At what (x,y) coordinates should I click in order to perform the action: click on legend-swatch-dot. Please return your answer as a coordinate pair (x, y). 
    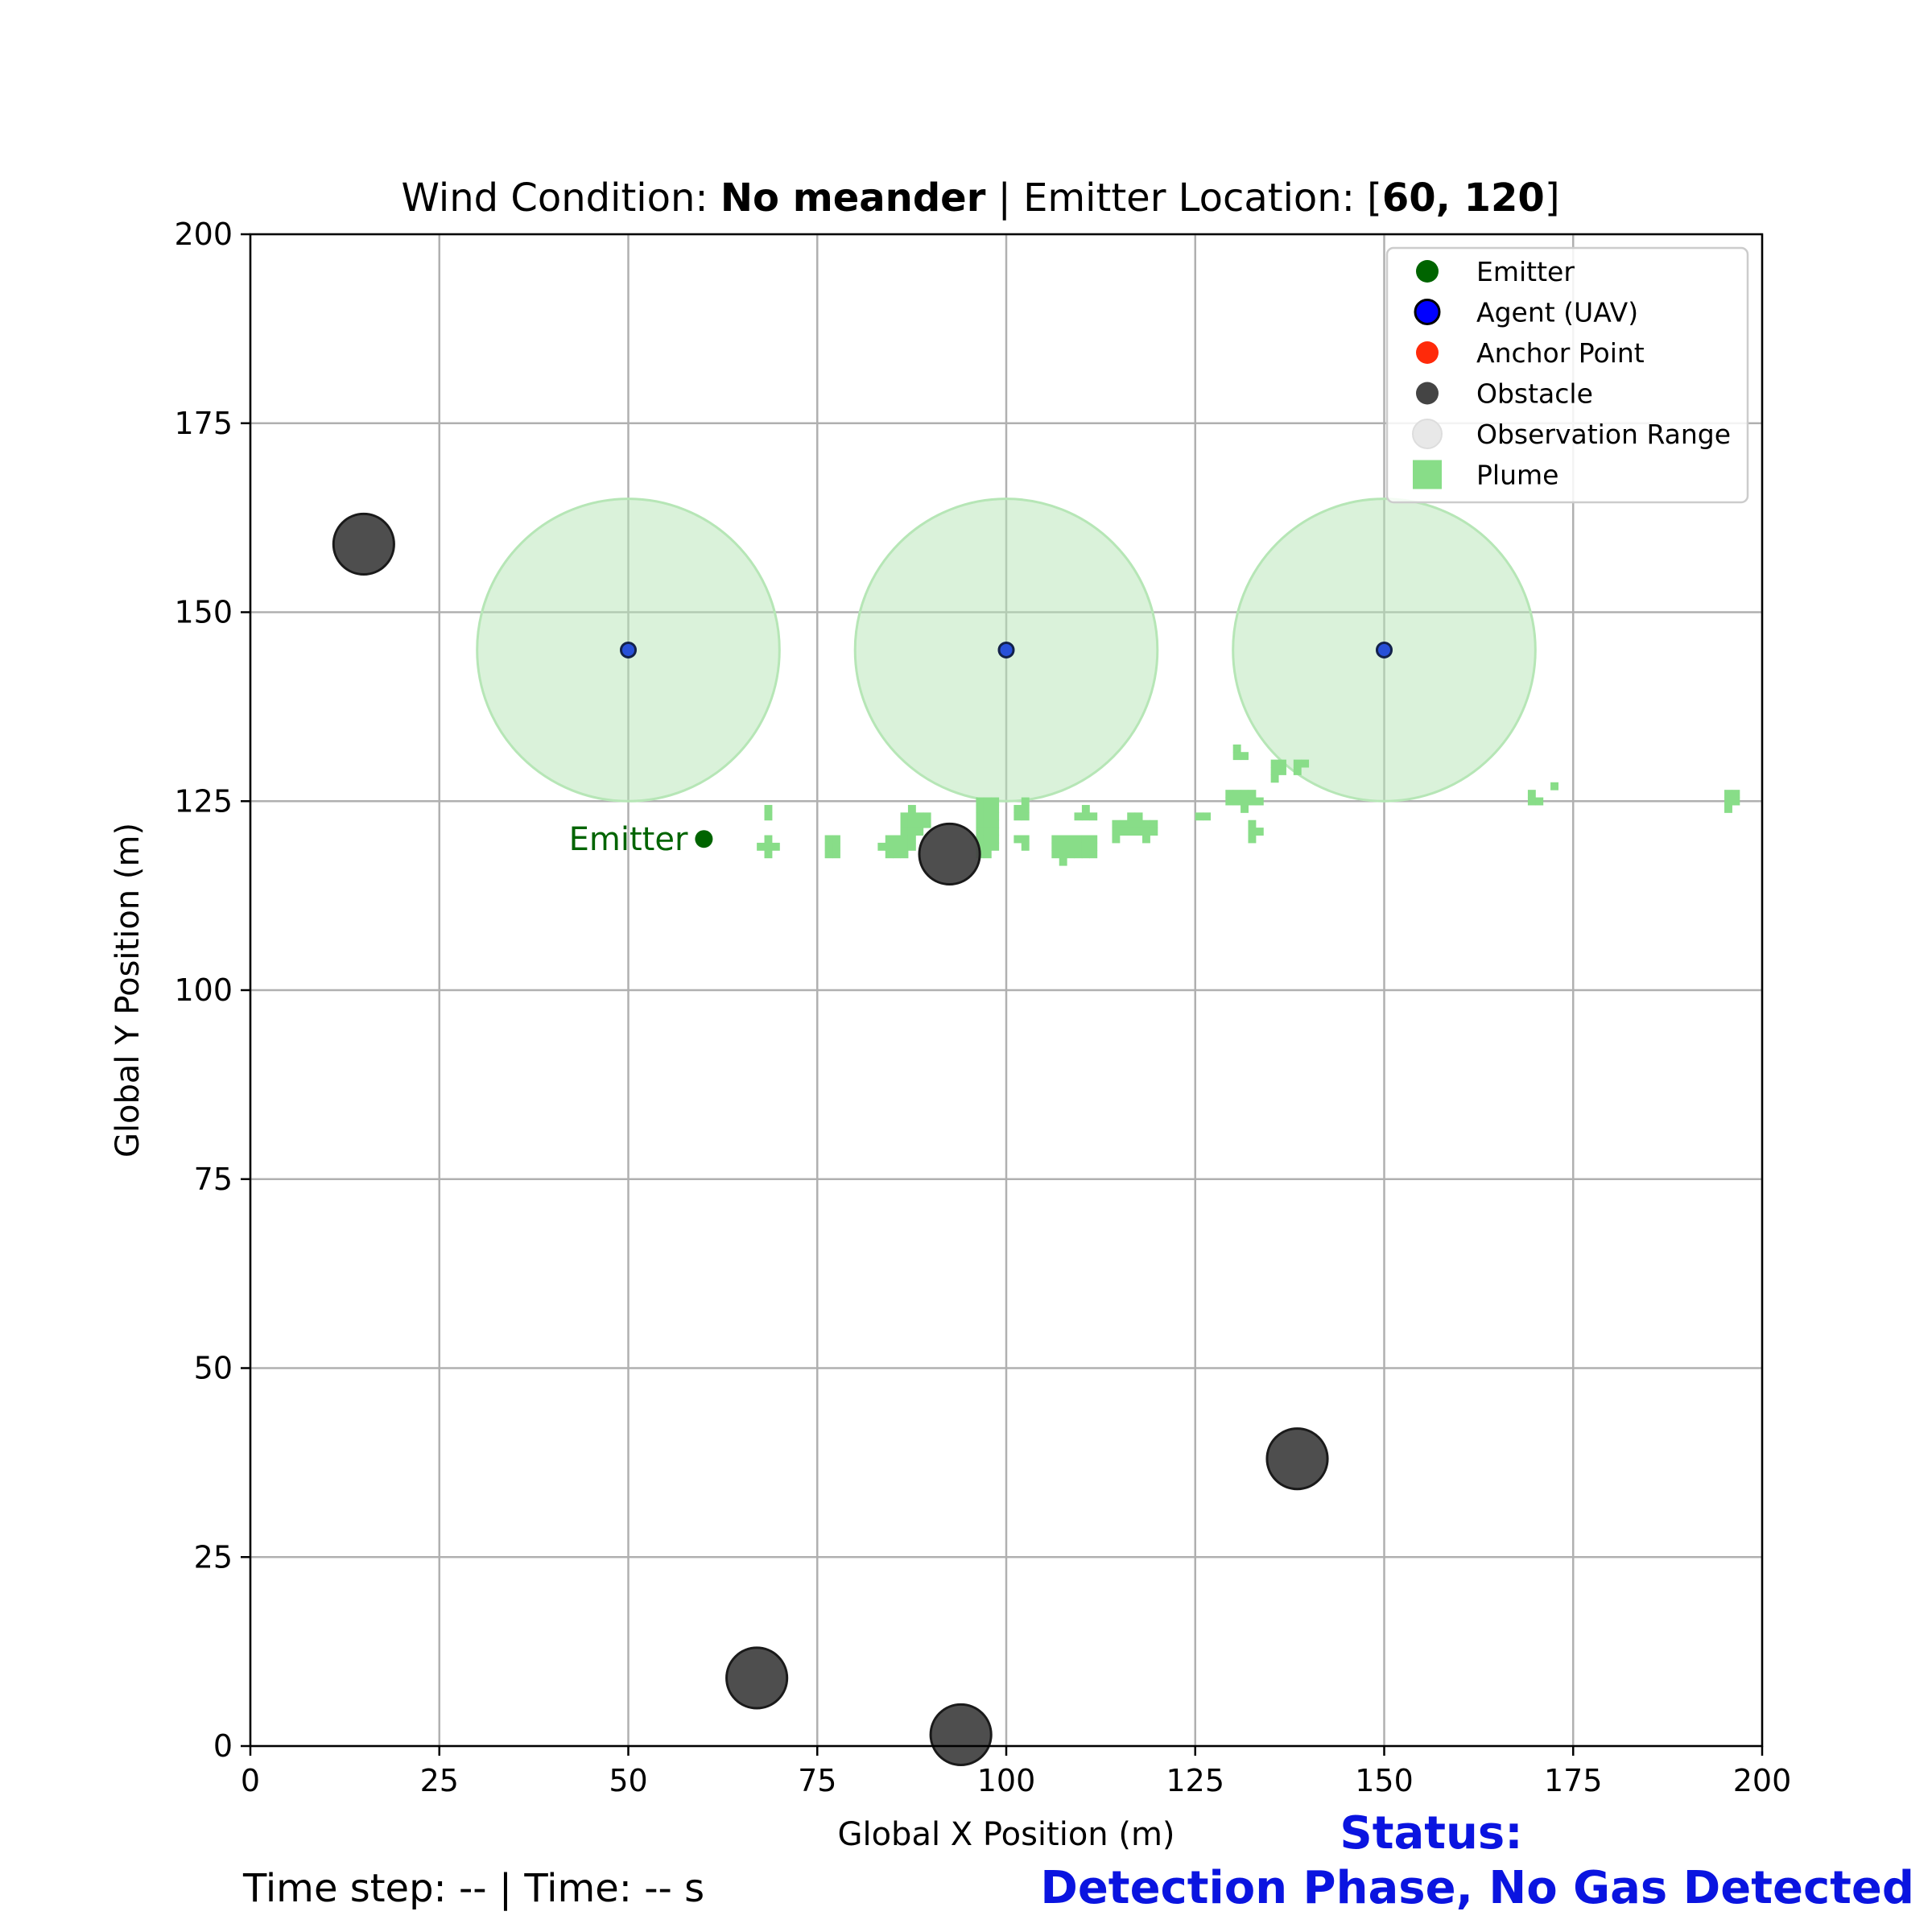
    Looking at the image, I should click on (1427, 352).